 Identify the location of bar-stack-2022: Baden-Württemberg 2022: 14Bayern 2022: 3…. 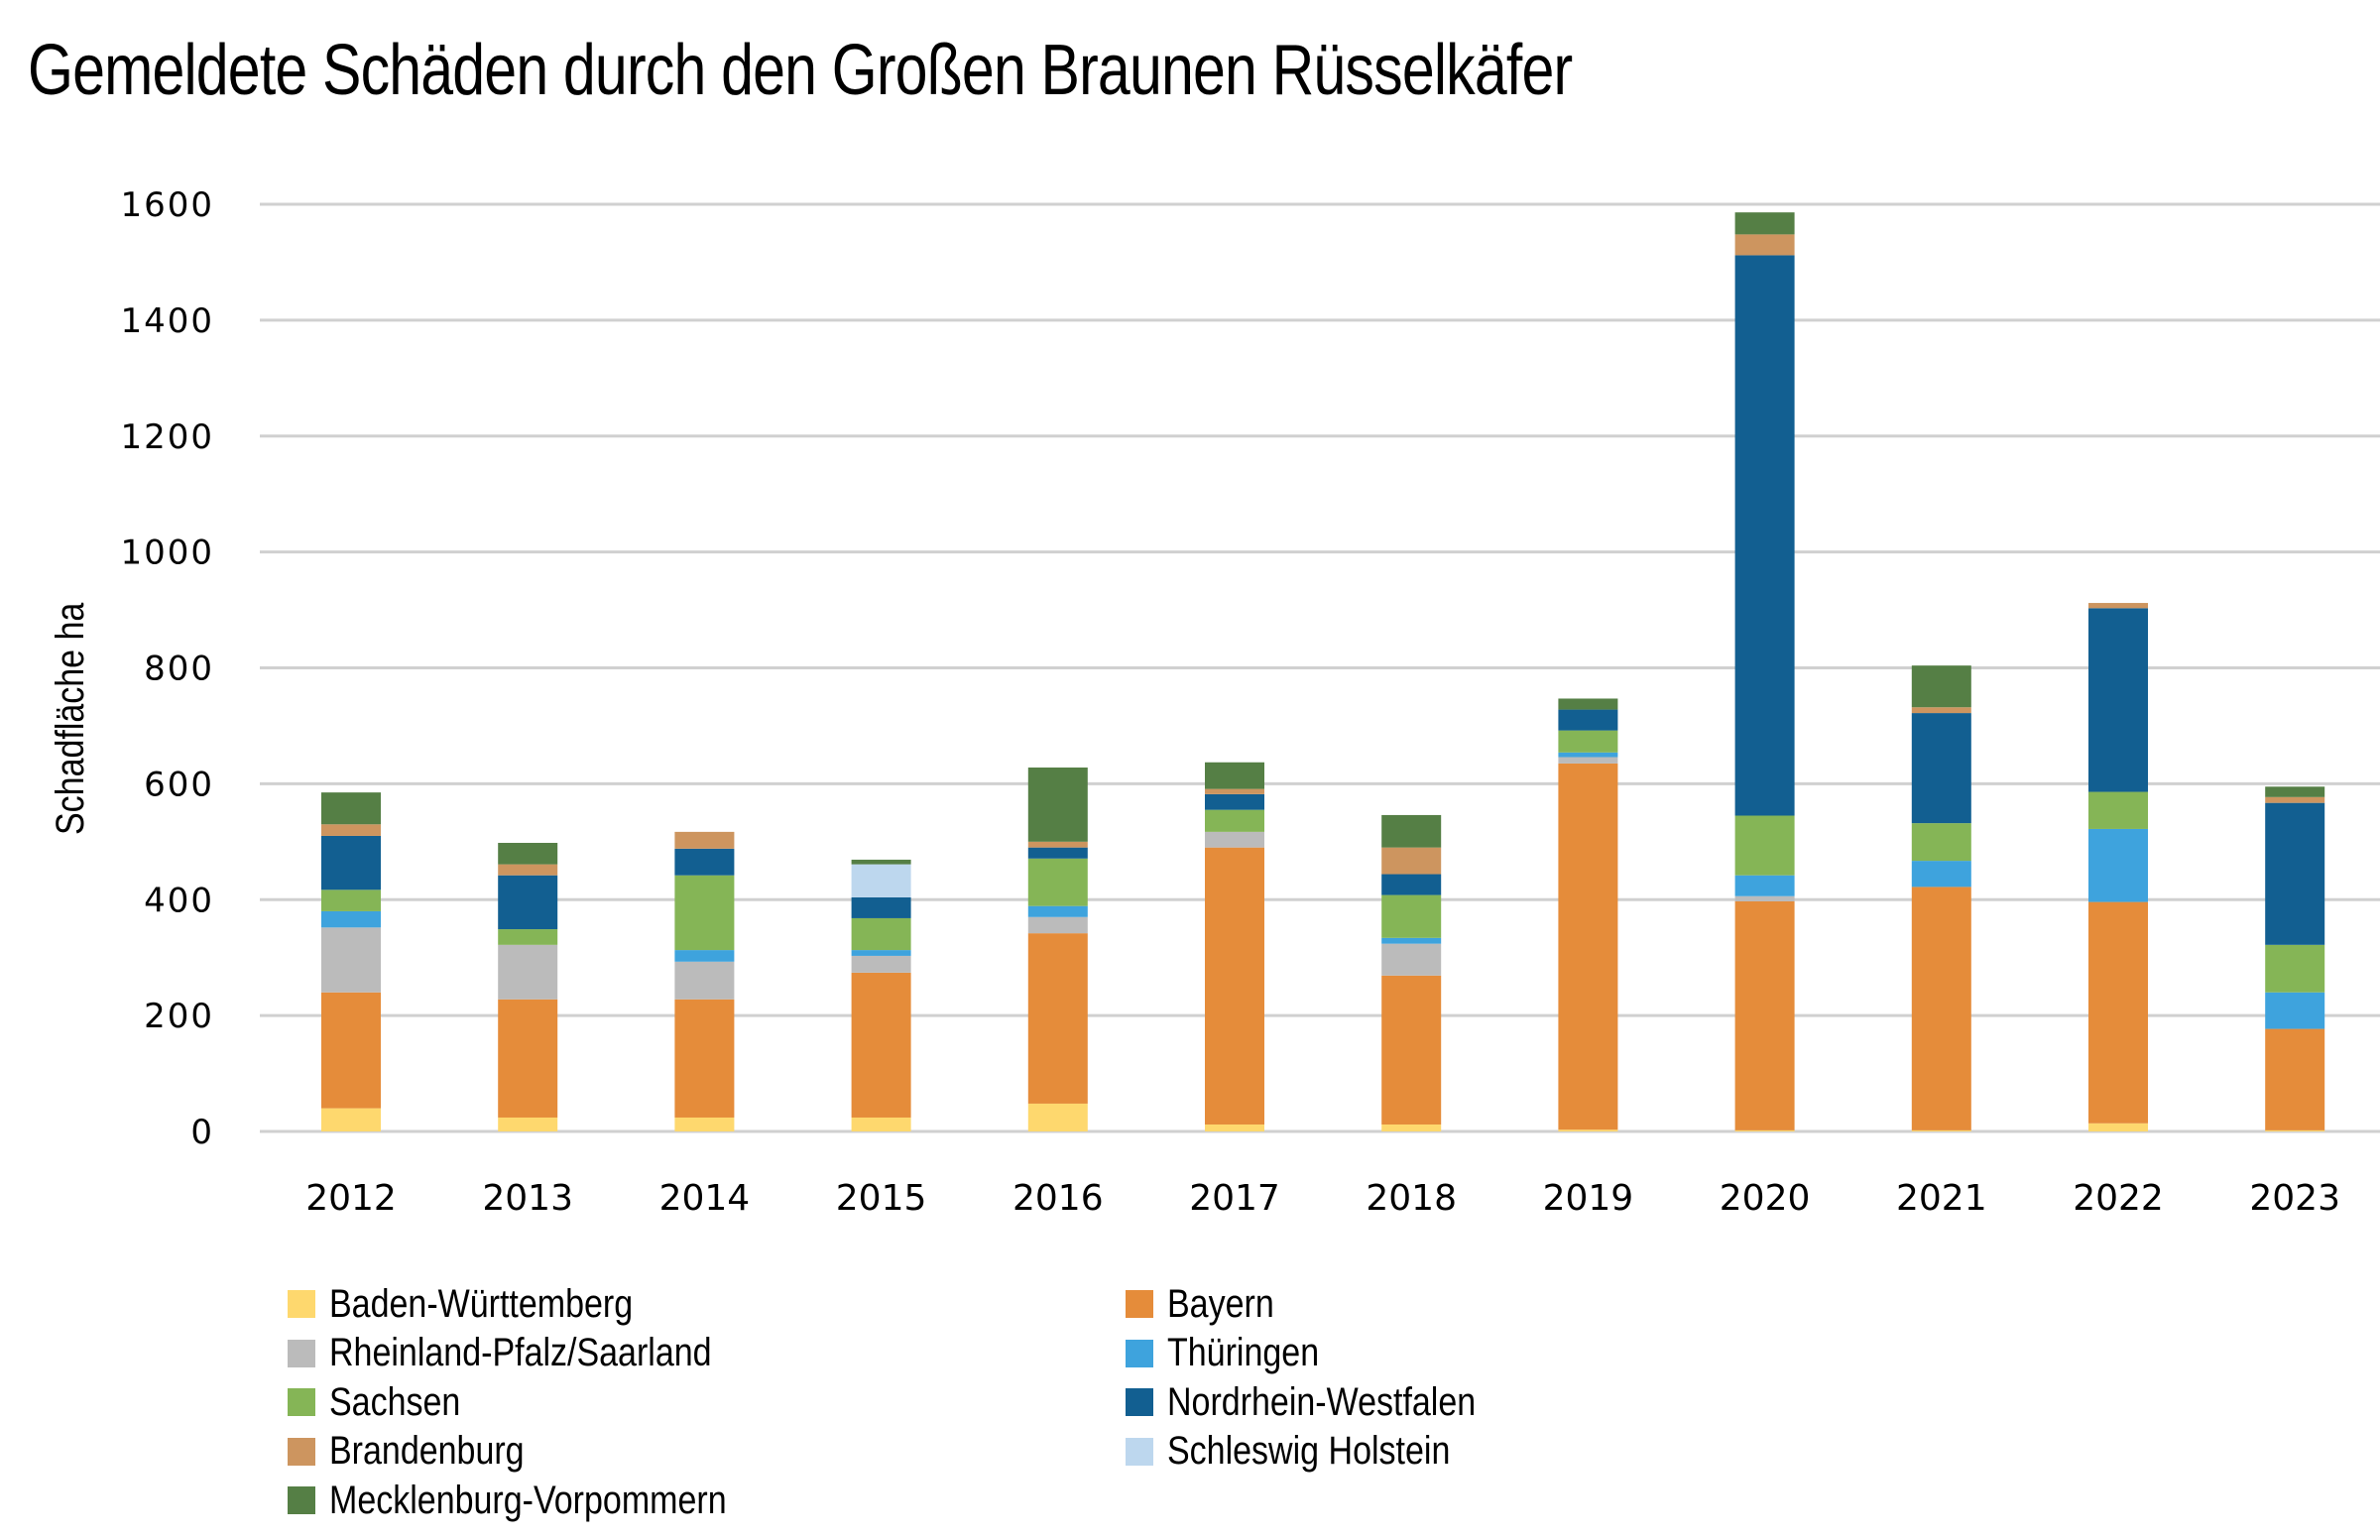
(2118, 867).